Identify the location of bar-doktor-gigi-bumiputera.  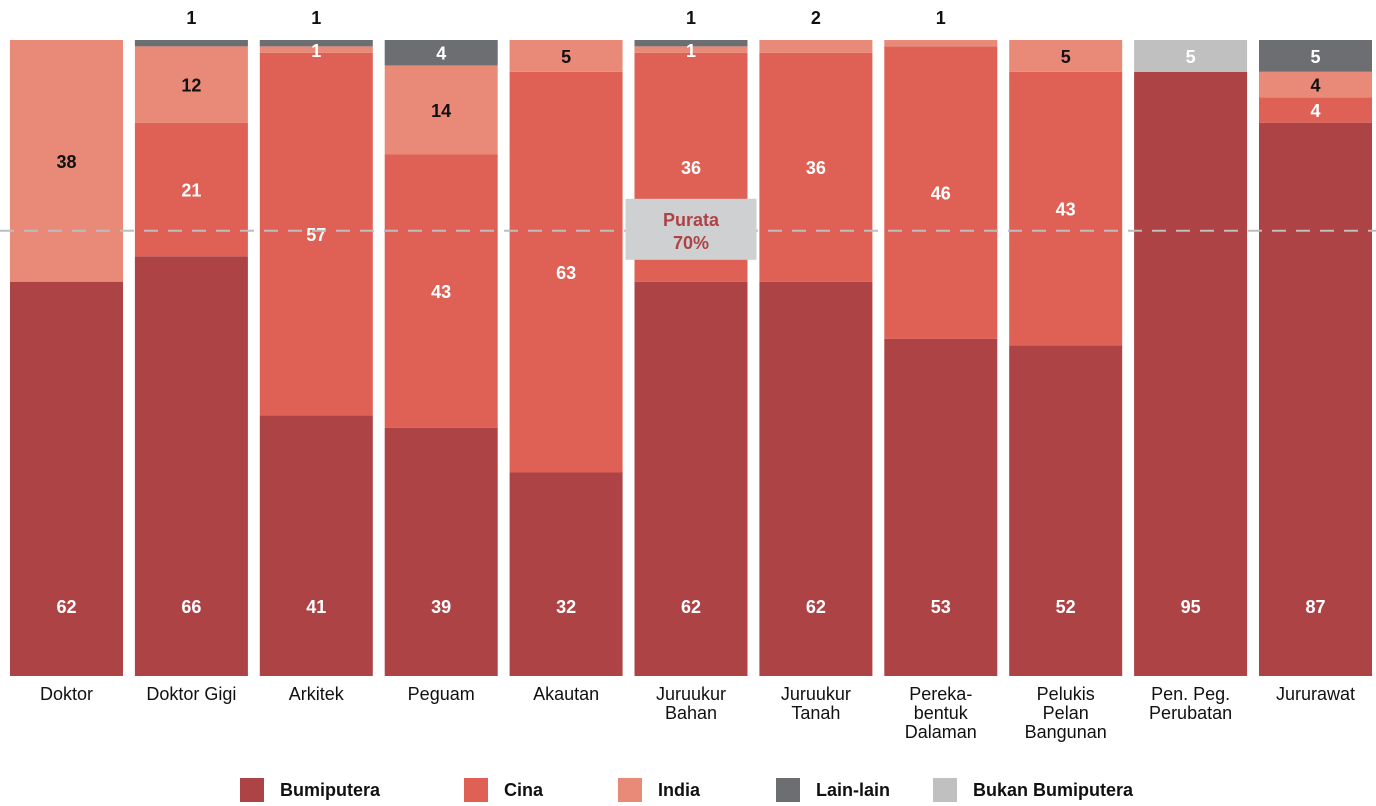
(191, 466).